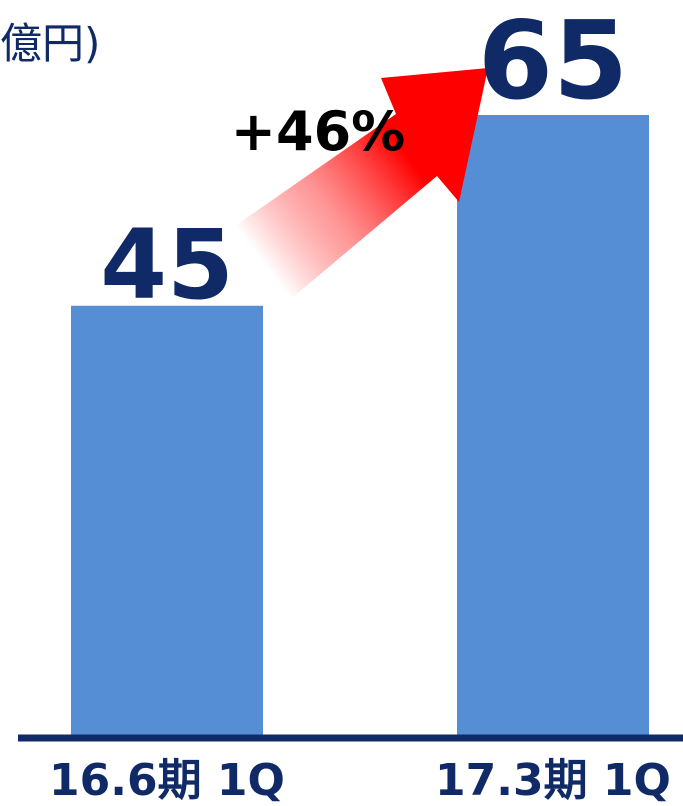 Image resolution: width=683 pixels, height=806 pixels. I want to click on value-label-2: 65, so click(553, 62).